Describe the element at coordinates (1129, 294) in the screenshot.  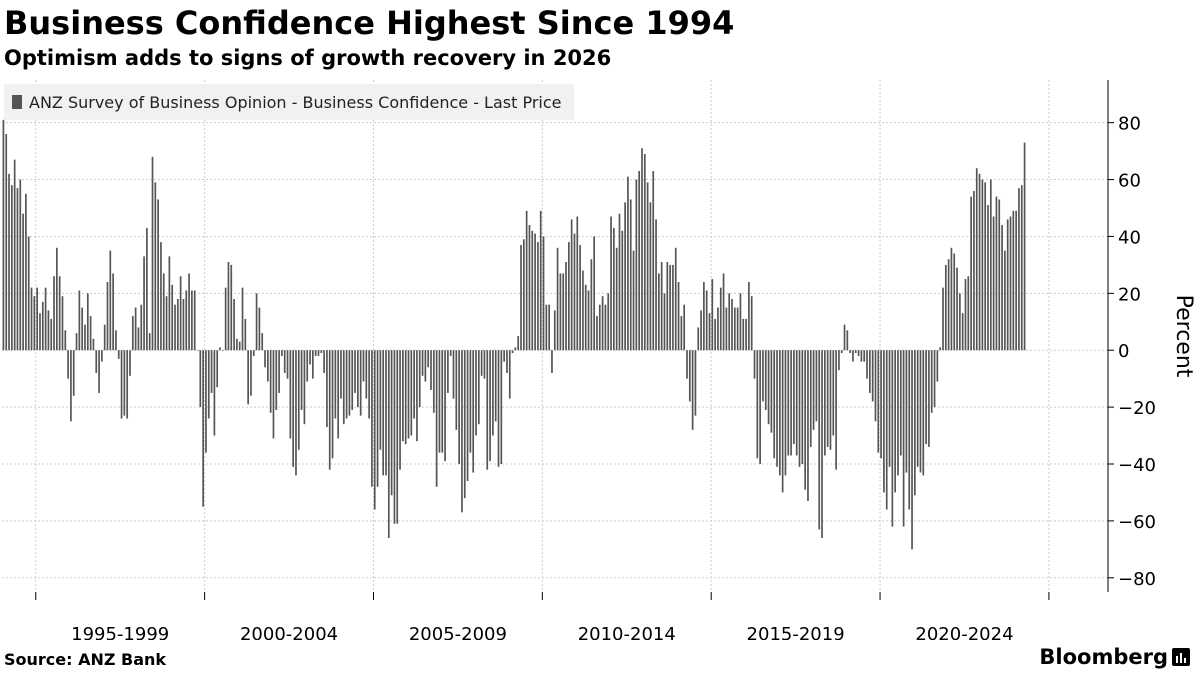
I see `y-tick-label: 20` at that location.